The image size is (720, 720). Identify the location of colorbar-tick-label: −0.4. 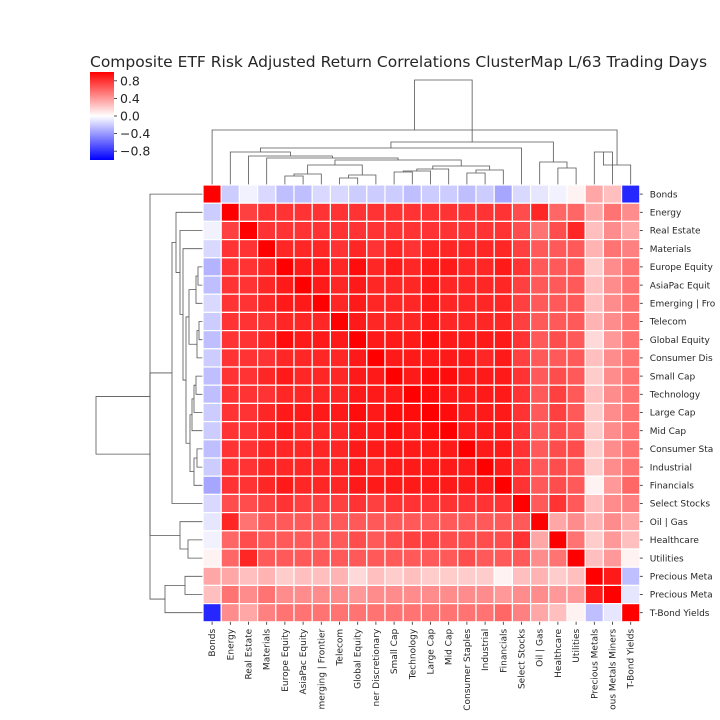
(135, 133).